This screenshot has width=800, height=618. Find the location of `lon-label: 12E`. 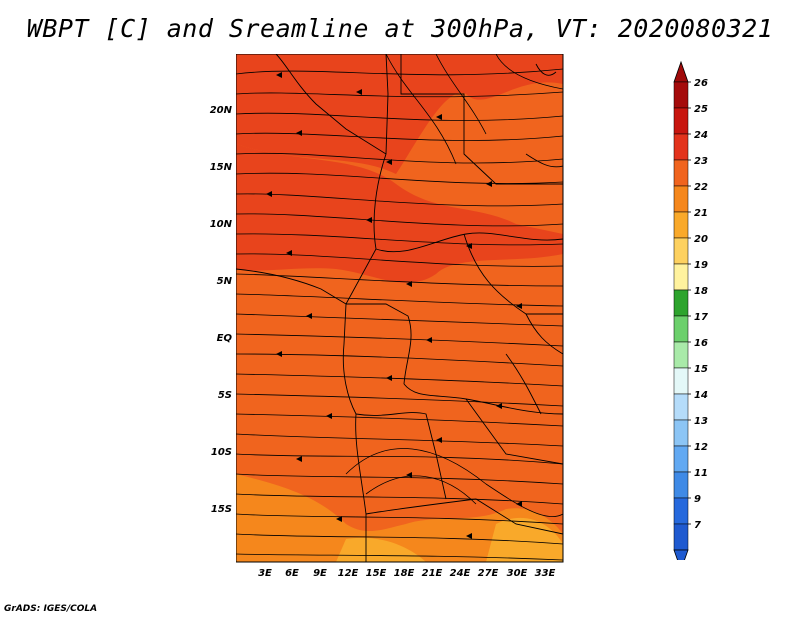

lon-label: 12E is located at coordinates (348, 573).